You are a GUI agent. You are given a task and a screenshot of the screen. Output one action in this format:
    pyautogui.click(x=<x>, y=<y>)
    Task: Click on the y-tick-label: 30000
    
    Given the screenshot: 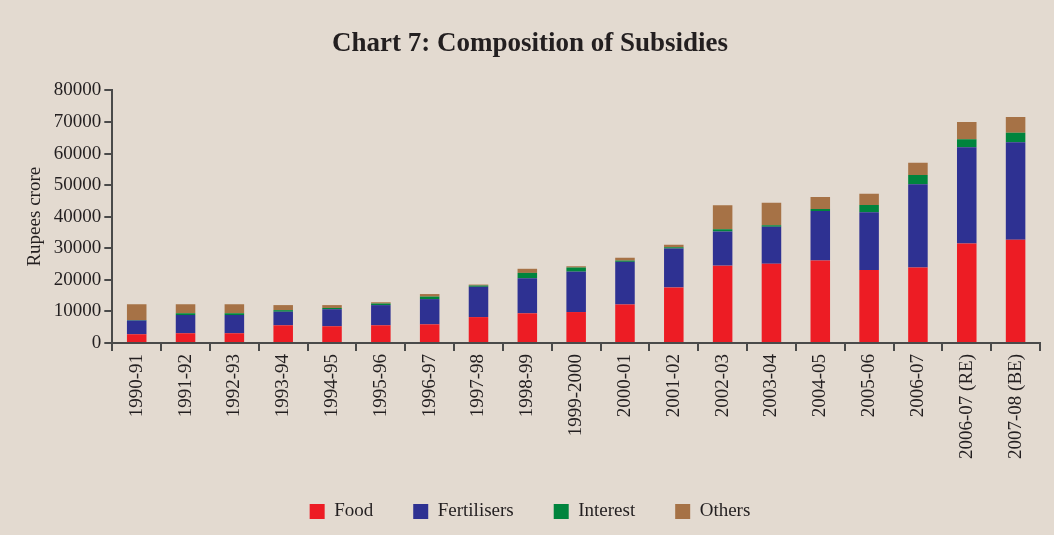 What is the action you would take?
    pyautogui.click(x=77, y=247)
    